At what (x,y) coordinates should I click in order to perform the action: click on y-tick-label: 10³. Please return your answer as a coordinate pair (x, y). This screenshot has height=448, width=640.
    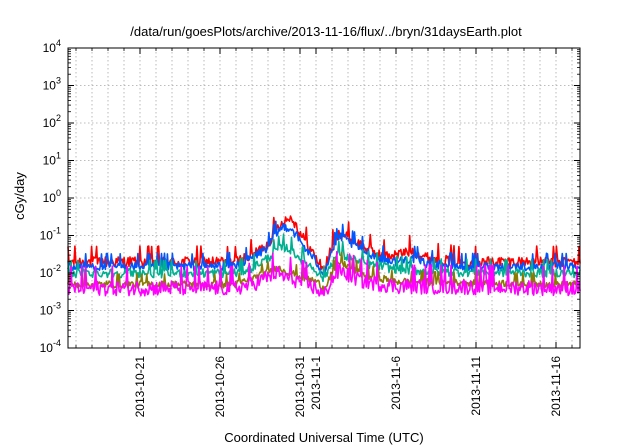
    Looking at the image, I should click on (52, 84).